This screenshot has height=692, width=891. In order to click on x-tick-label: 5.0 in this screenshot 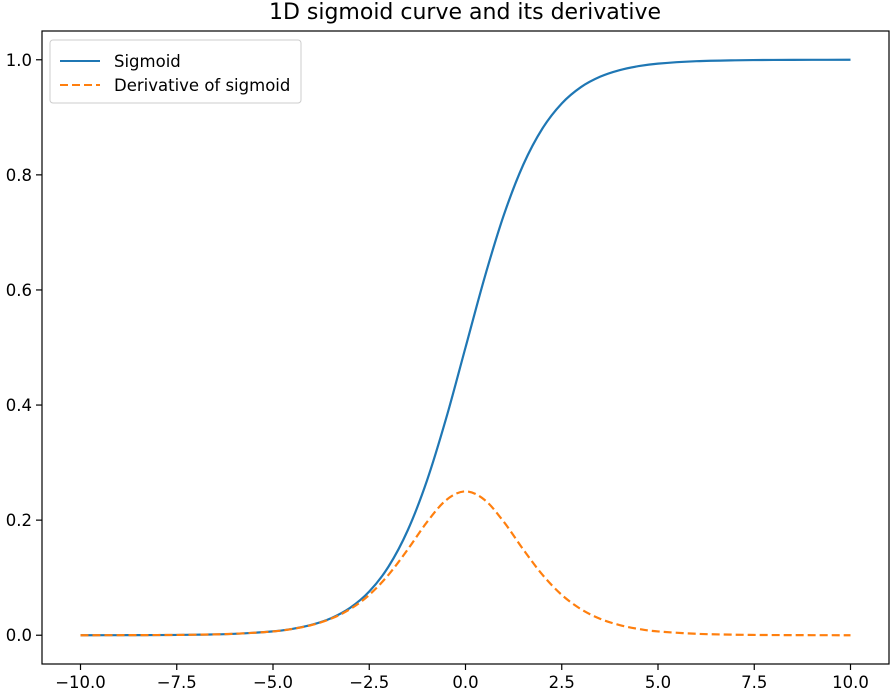, I will do `click(658, 682)`.